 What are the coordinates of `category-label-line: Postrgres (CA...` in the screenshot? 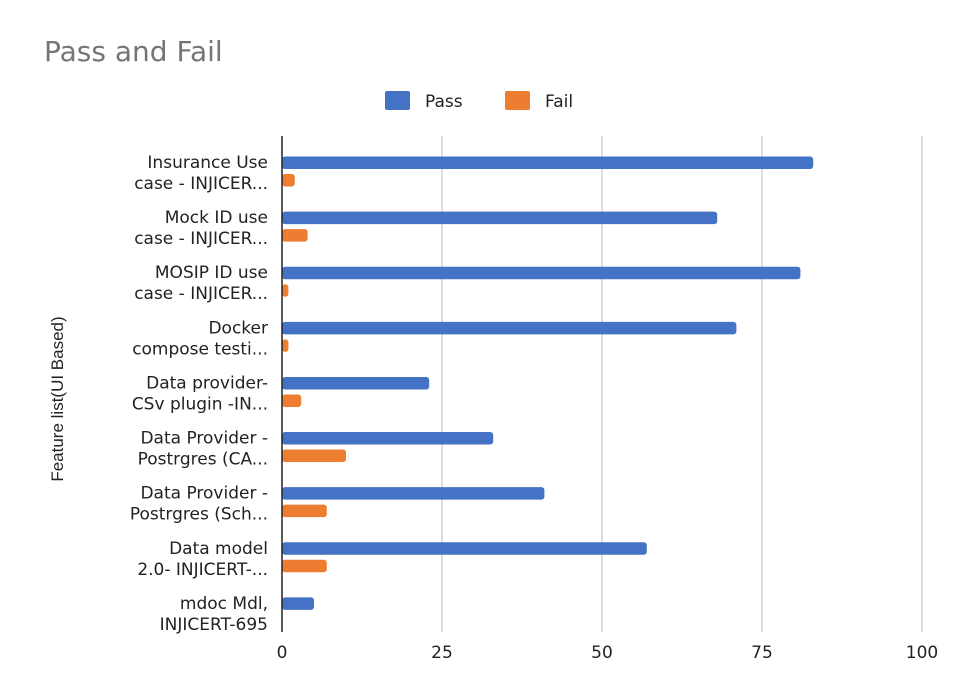 It's located at (203, 460).